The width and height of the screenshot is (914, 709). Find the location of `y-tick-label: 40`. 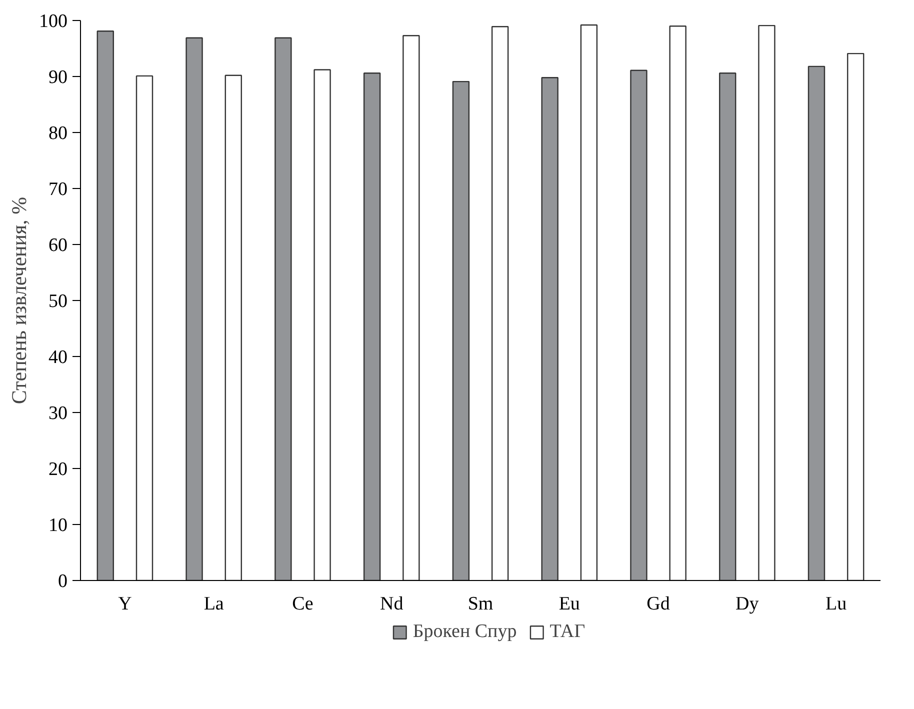

y-tick-label: 40 is located at coordinates (58, 357).